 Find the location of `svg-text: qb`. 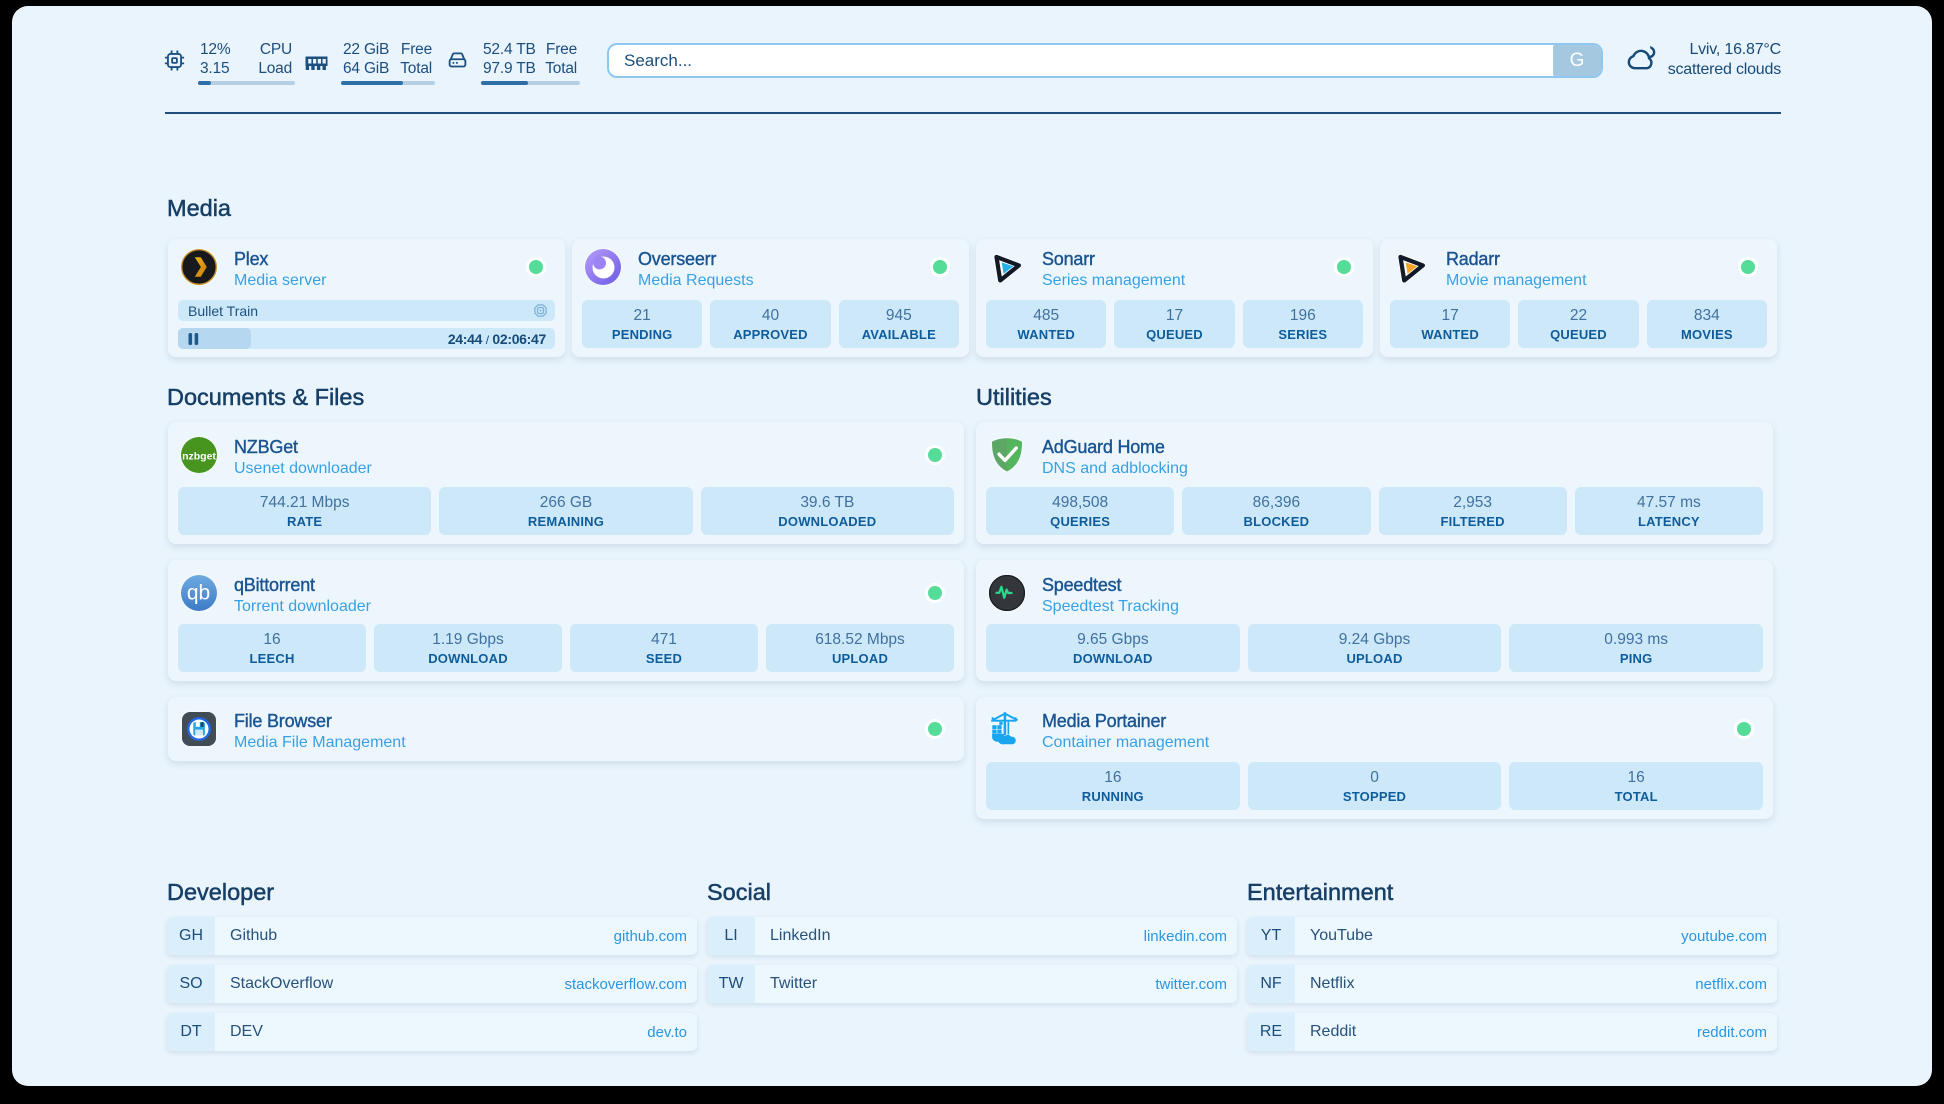

svg-text: qb is located at coordinates (198, 593).